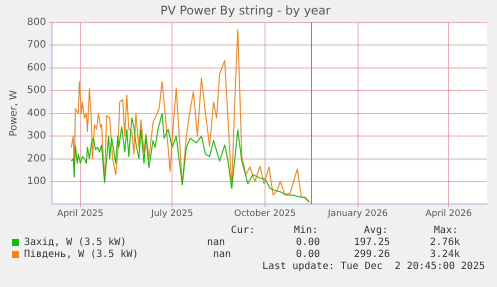 The width and height of the screenshot is (497, 287). Describe the element at coordinates (265, 213) in the screenshot. I see `x-tick-label: October 2025` at that location.